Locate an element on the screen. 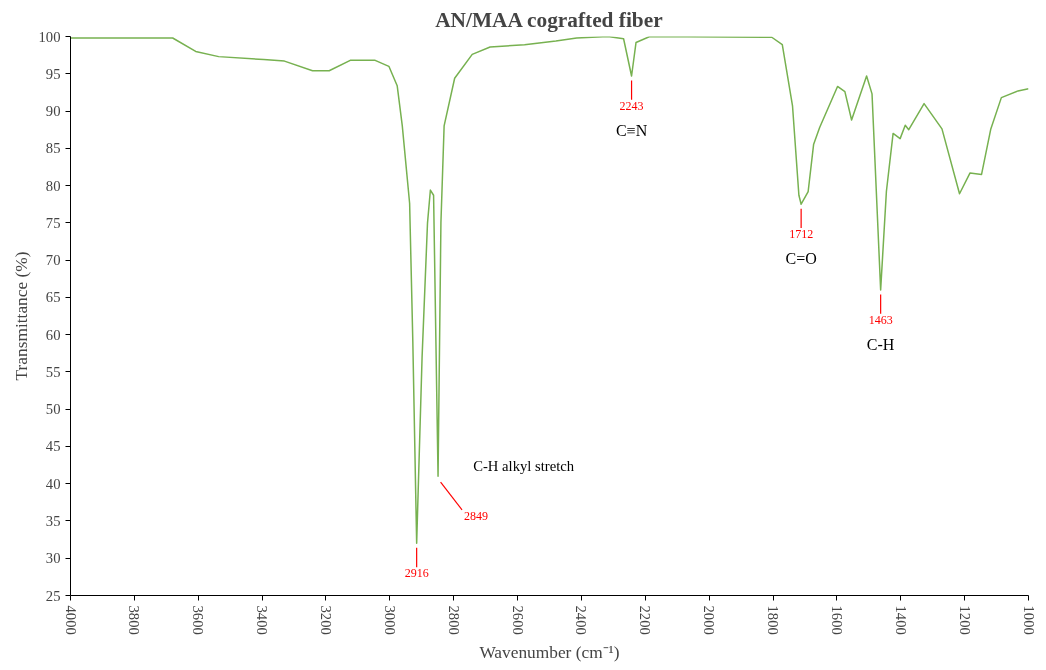 The width and height of the screenshot is (1046, 670). annotation: 1463 is located at coordinates (880, 319).